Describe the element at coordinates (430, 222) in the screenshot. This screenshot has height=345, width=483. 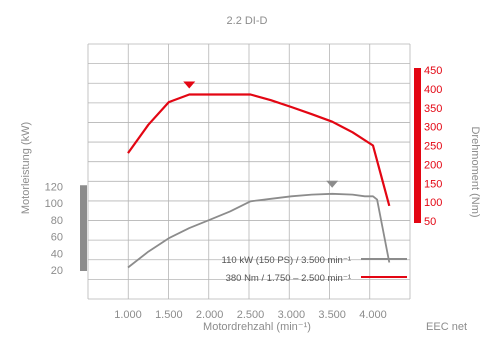
I see `right-tick-label: 50` at that location.